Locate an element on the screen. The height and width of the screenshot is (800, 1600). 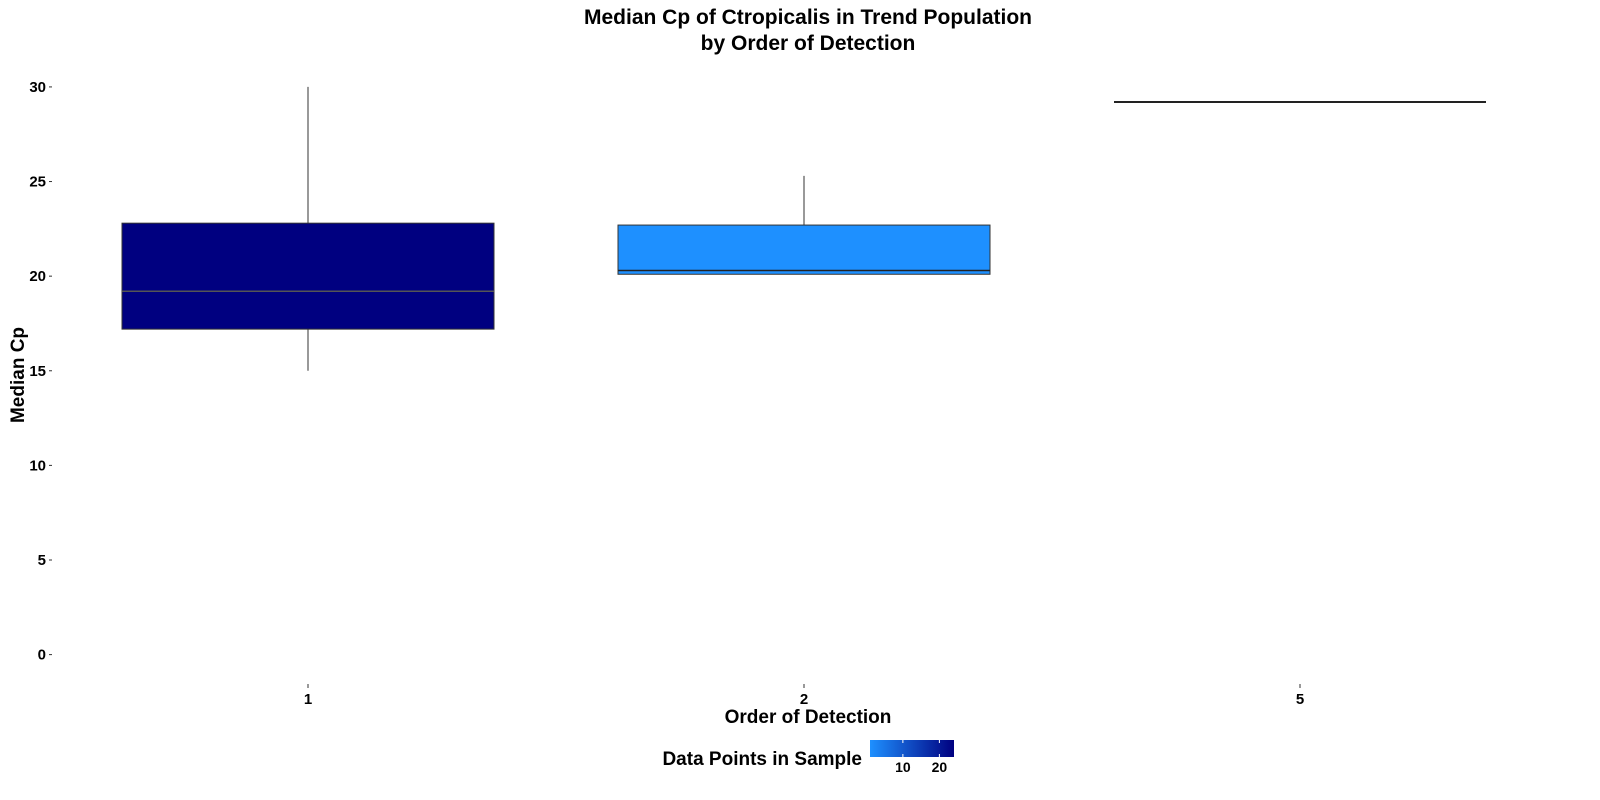
y-axis-title: Median Cp is located at coordinates (18, 375).